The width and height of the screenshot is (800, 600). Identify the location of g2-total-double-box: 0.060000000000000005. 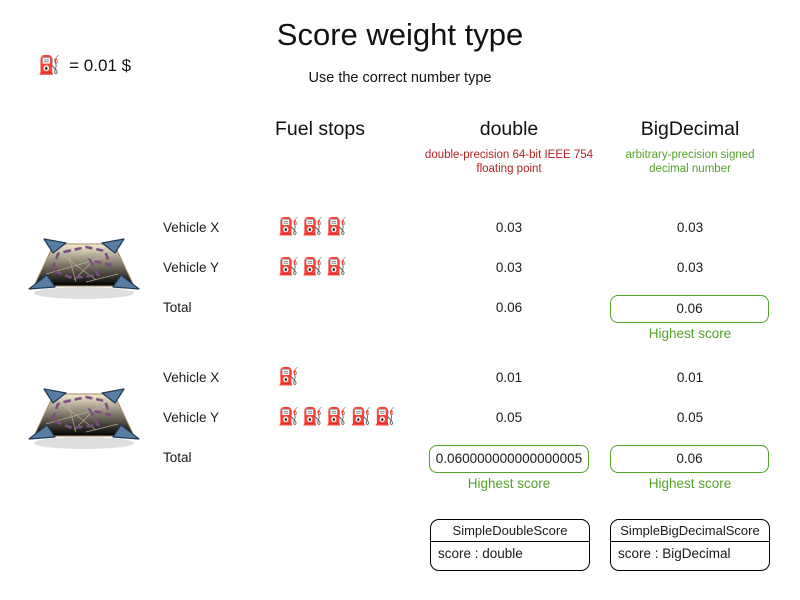
(509, 459).